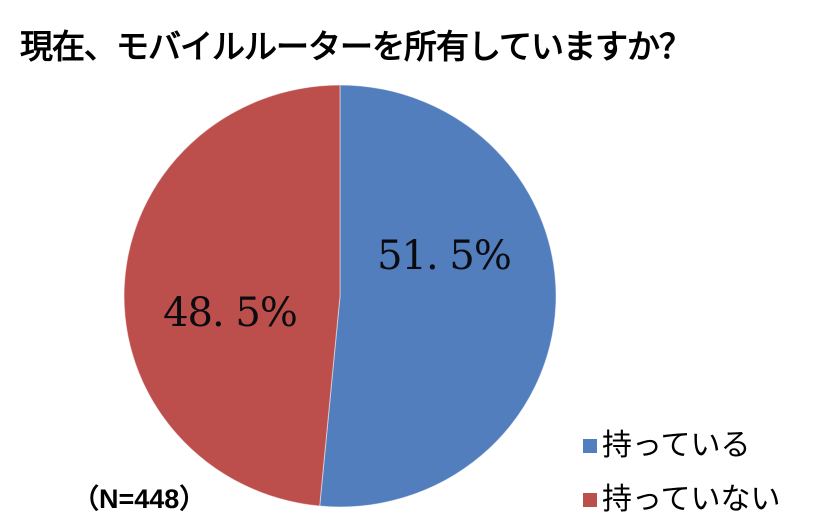 The image size is (817, 532). I want to click on chart-title: 現在、モバイルルーターを所有していますか？, so click(356, 46).